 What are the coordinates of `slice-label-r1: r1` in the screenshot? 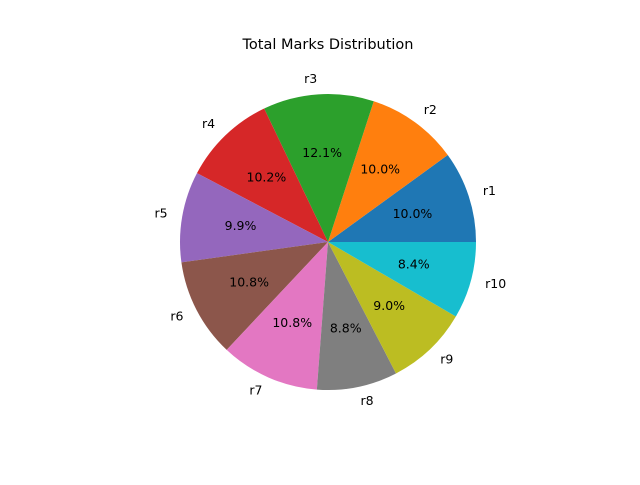 It's located at (489, 190).